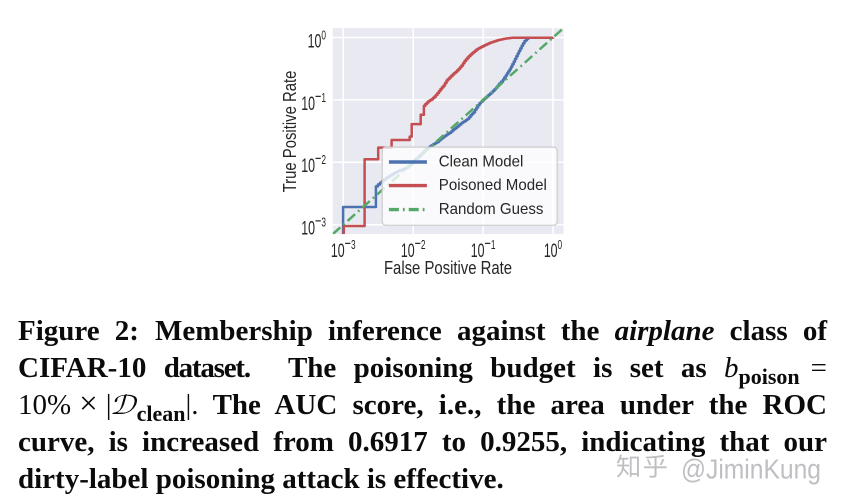  I want to click on svg-text: False Positive Rate, so click(448, 267).